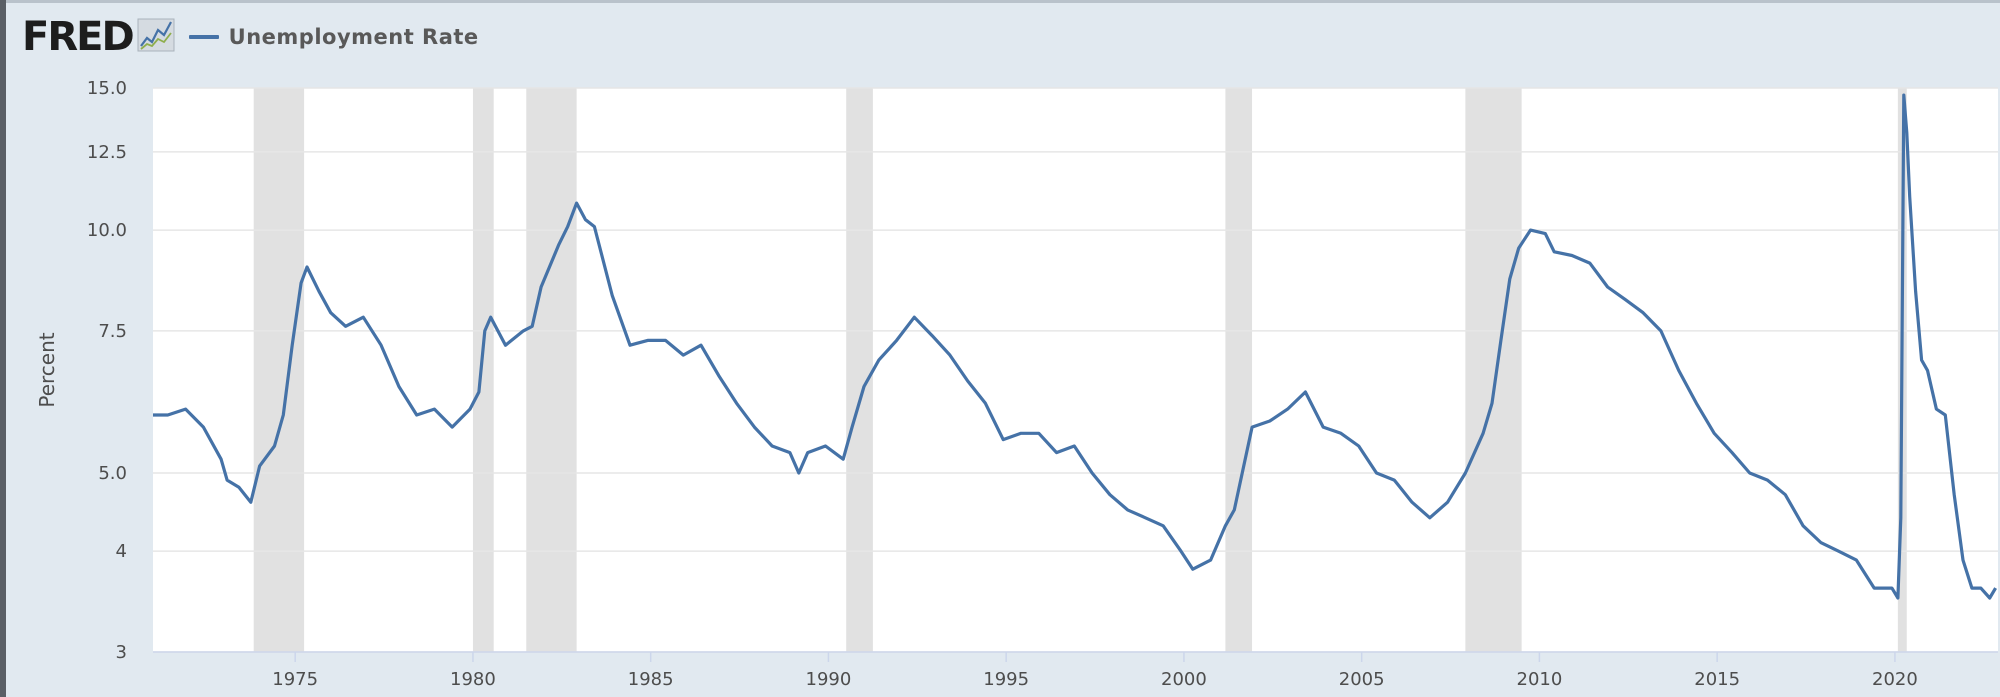 The image size is (2000, 697). What do you see at coordinates (1717, 679) in the screenshot?
I see `x-tick-label: 2015` at bounding box center [1717, 679].